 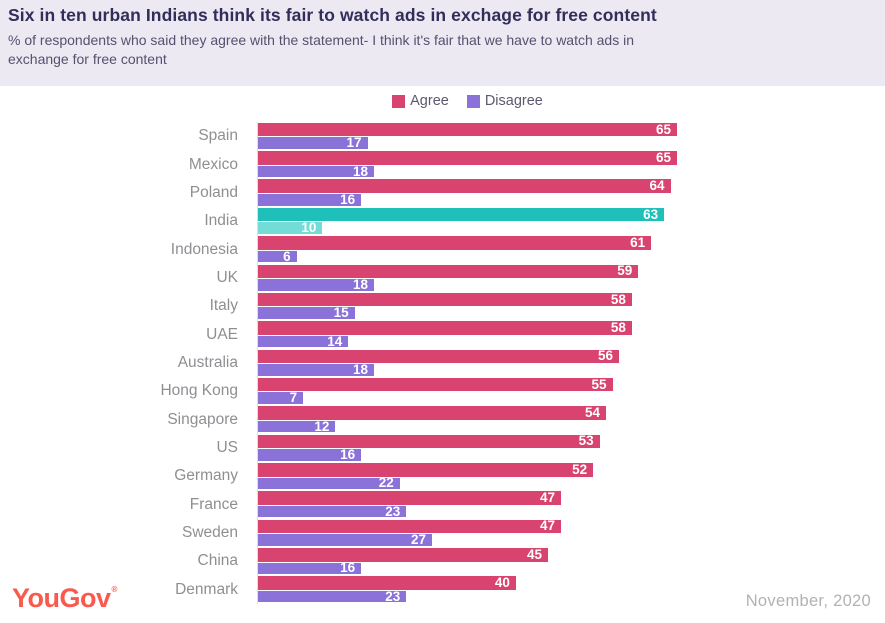 I want to click on chart-row: Denmark 40 23, so click(x=442, y=589).